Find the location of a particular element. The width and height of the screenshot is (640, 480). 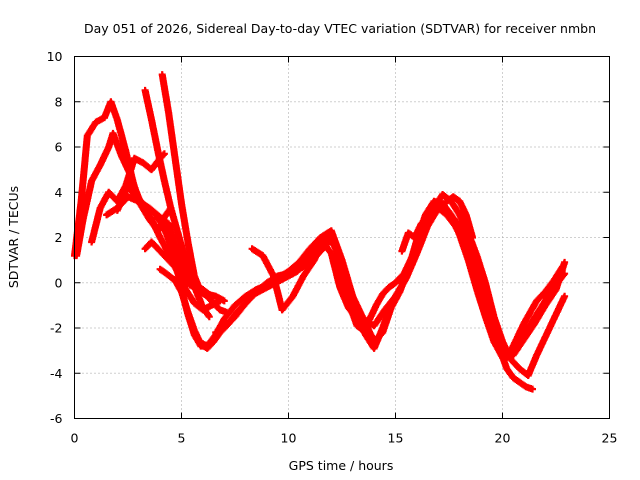

series-track-e is located at coordinates (144, 208).